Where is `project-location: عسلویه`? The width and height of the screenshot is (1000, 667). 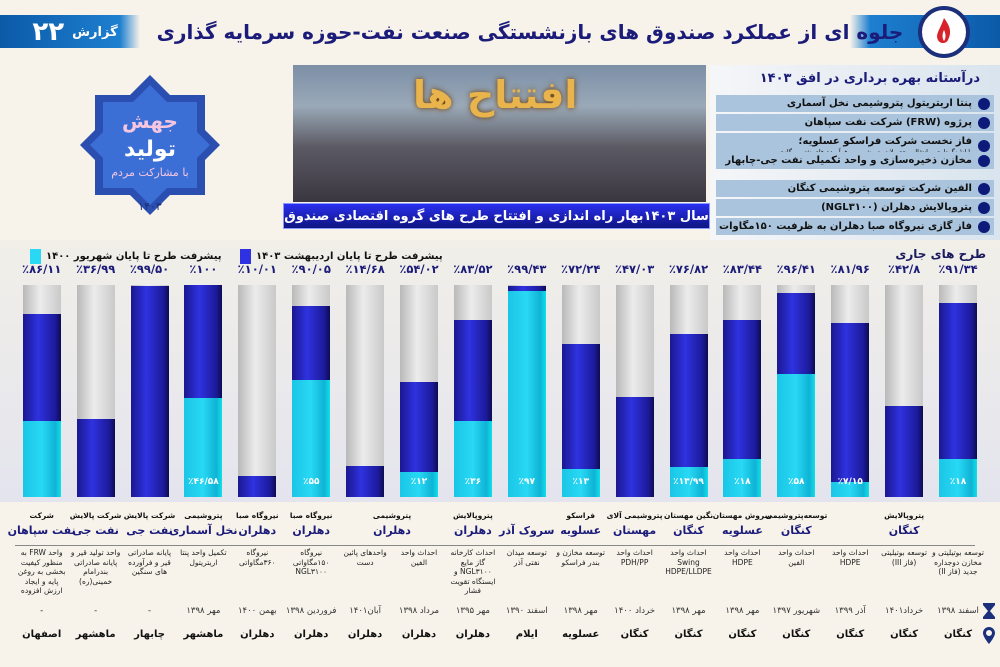
project-location: عسلویه is located at coordinates (581, 634).